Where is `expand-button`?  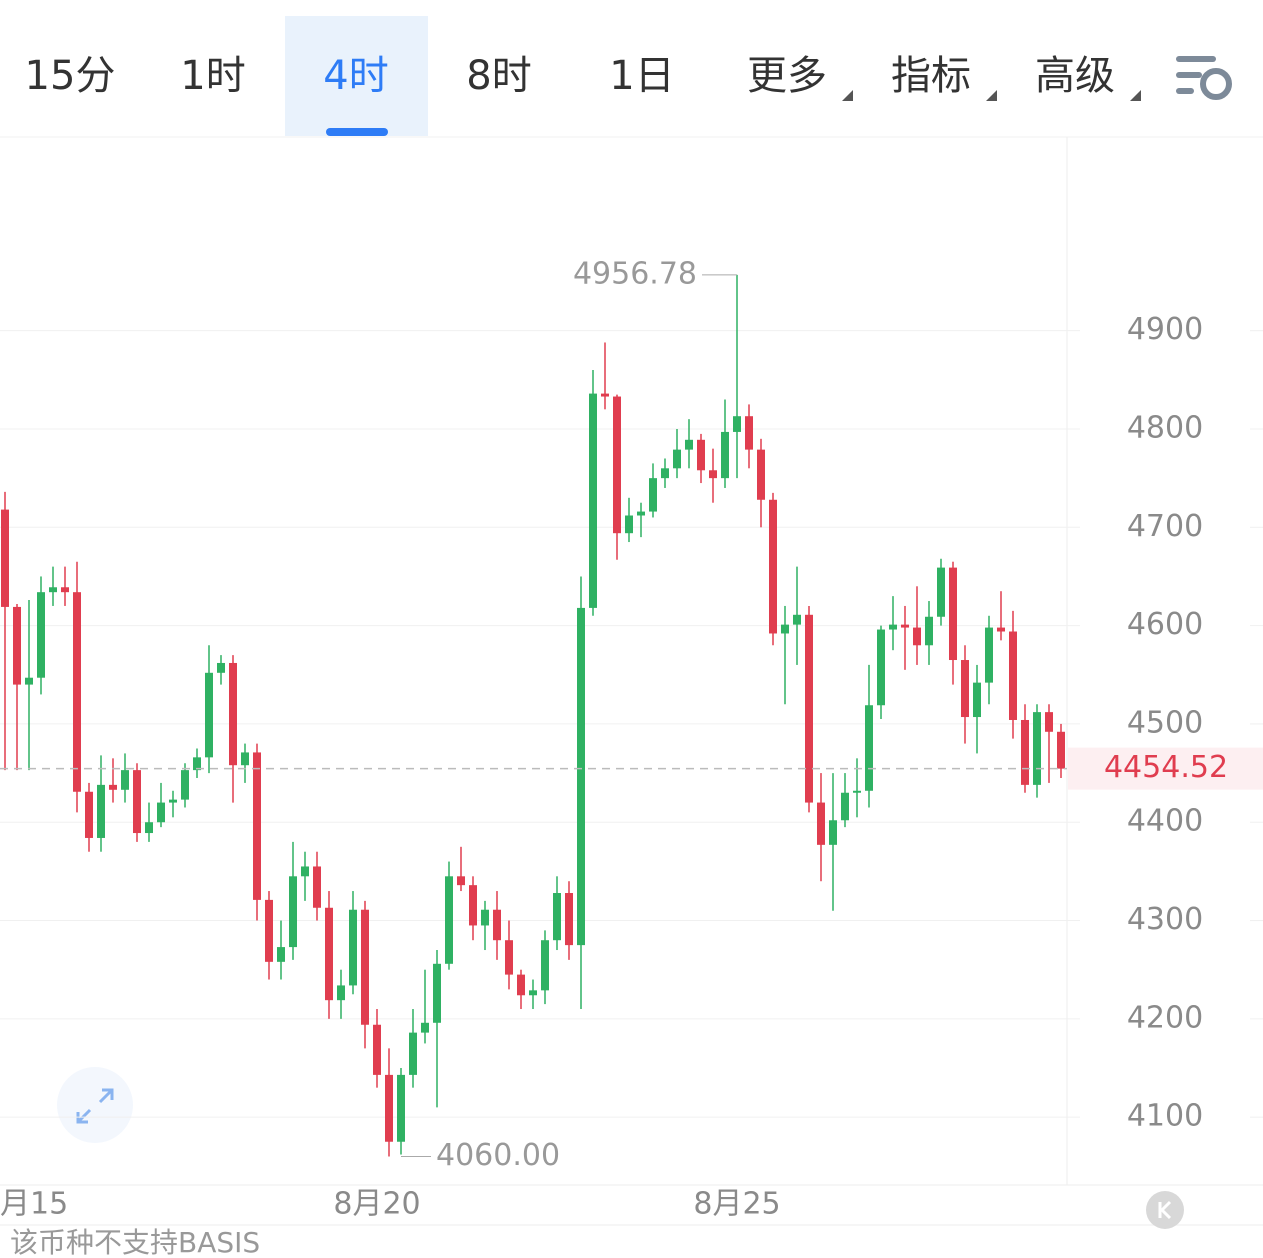
expand-button is located at coordinates (95, 1105).